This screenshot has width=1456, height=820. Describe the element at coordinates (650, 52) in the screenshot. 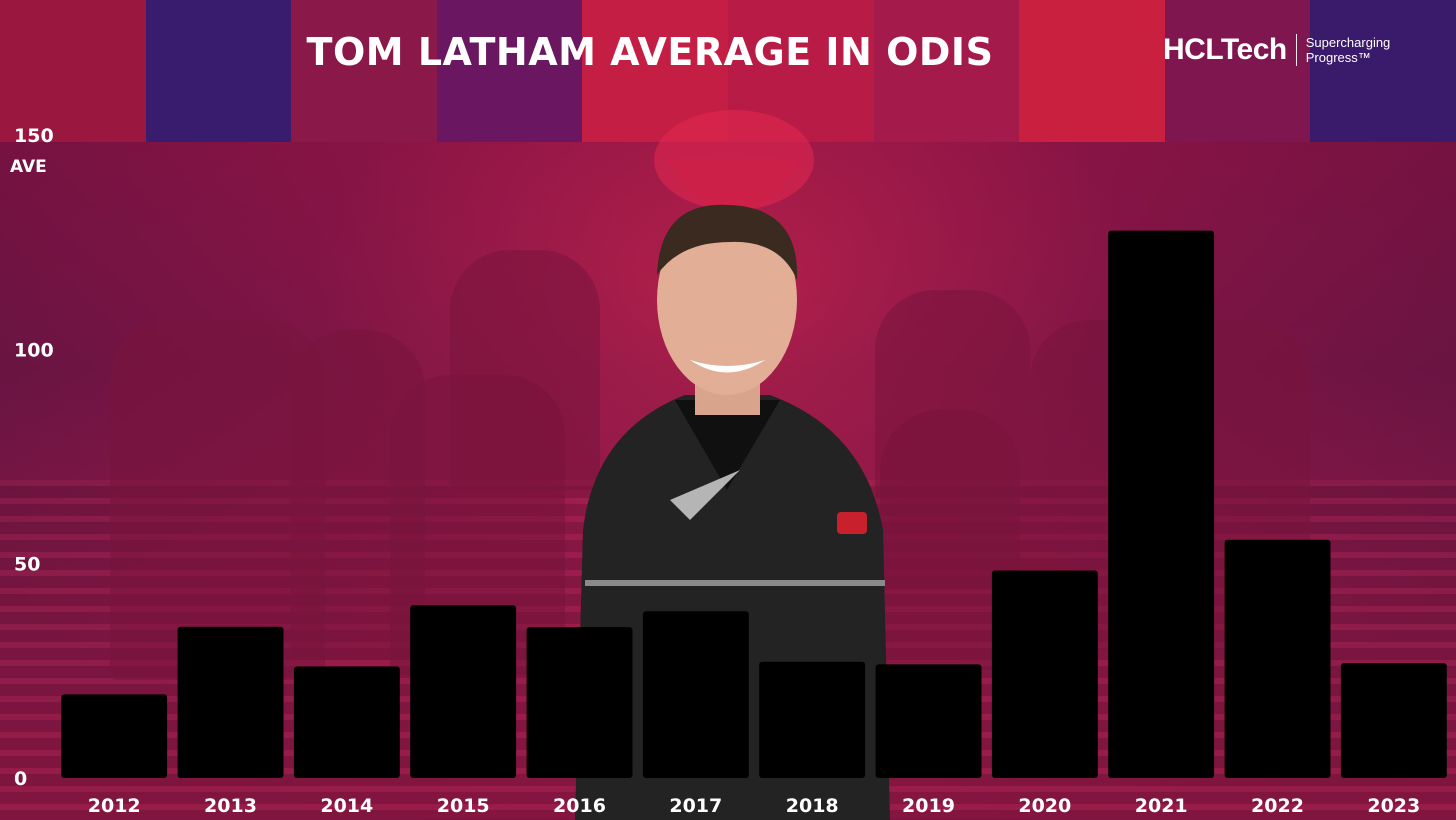

I see `chart-title: TOM LATHAM AVERAGE IN ODIS` at that location.